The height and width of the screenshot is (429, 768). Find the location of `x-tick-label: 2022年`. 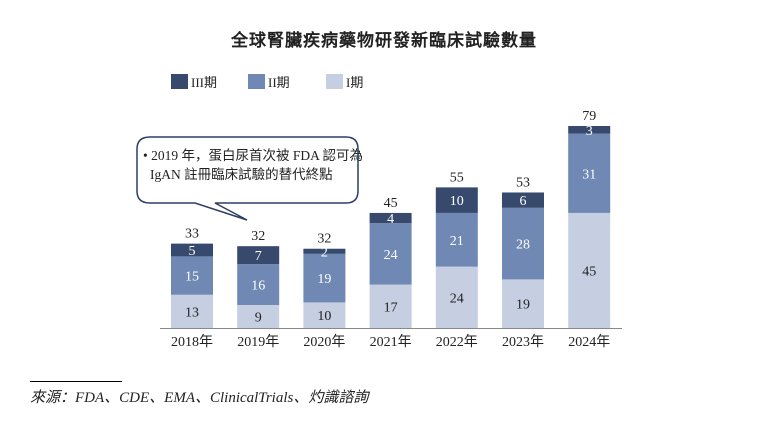

x-tick-label: 2022年 is located at coordinates (457, 342).